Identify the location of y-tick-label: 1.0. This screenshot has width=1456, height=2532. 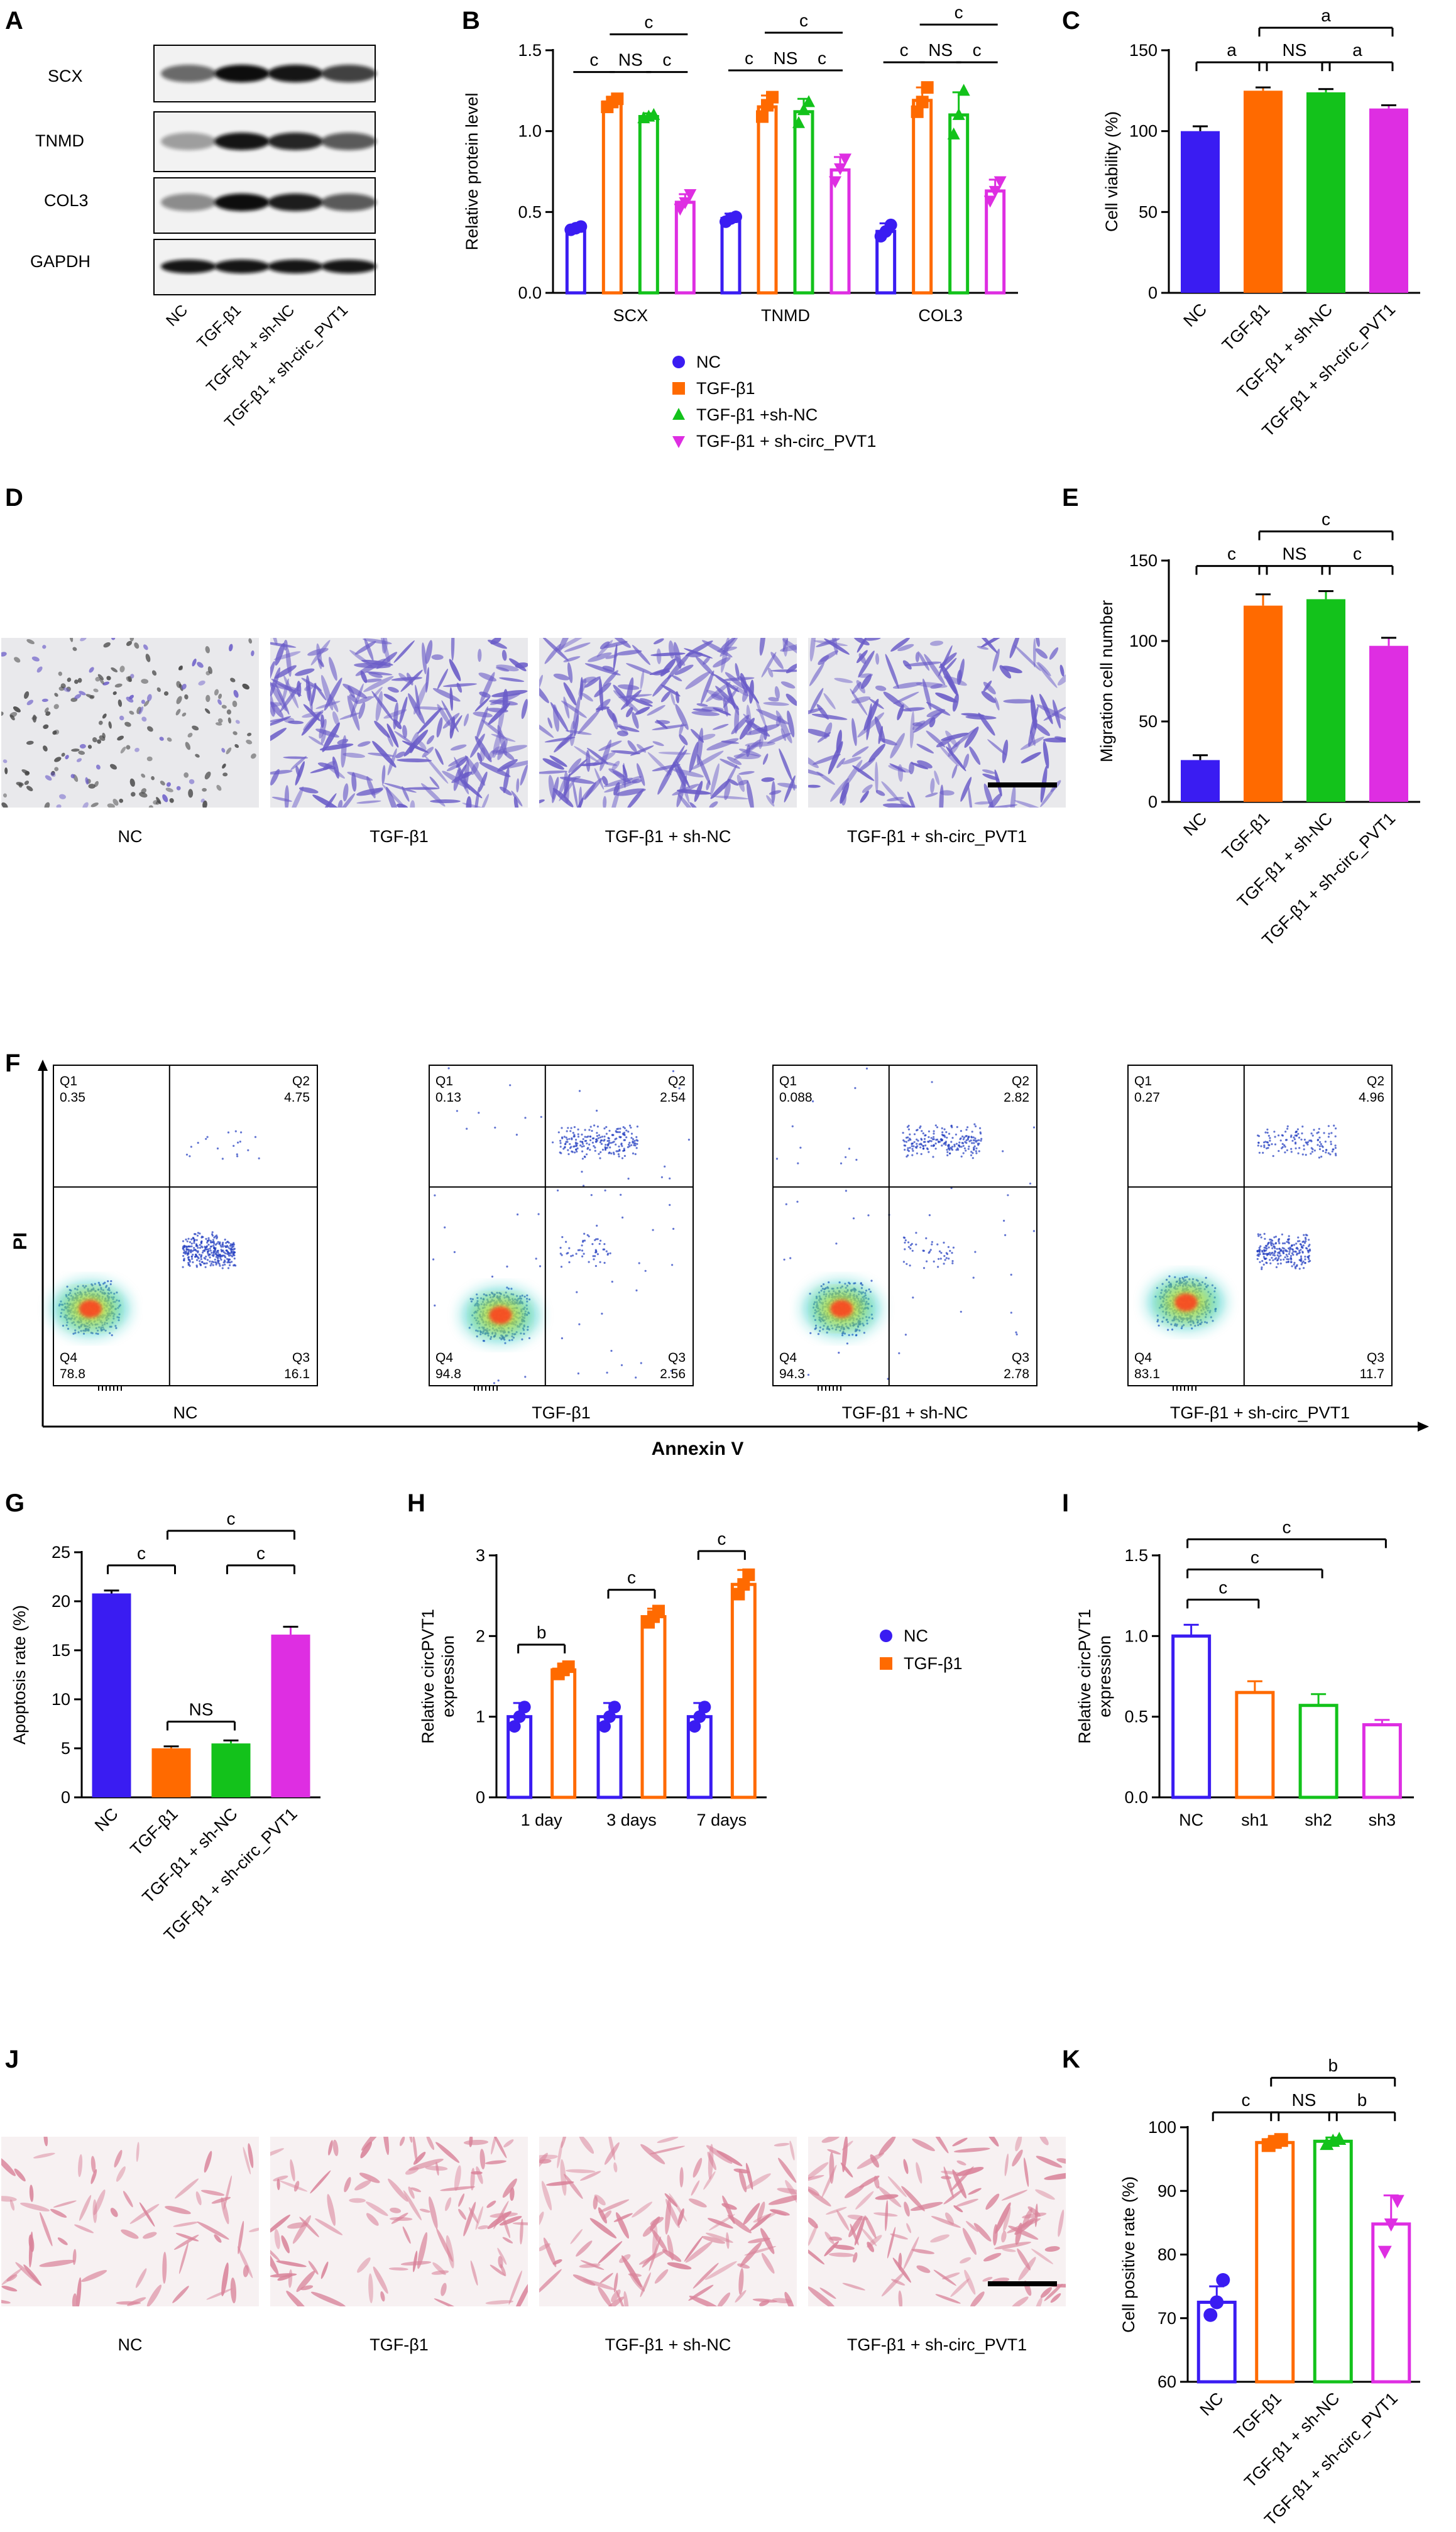
(530, 131).